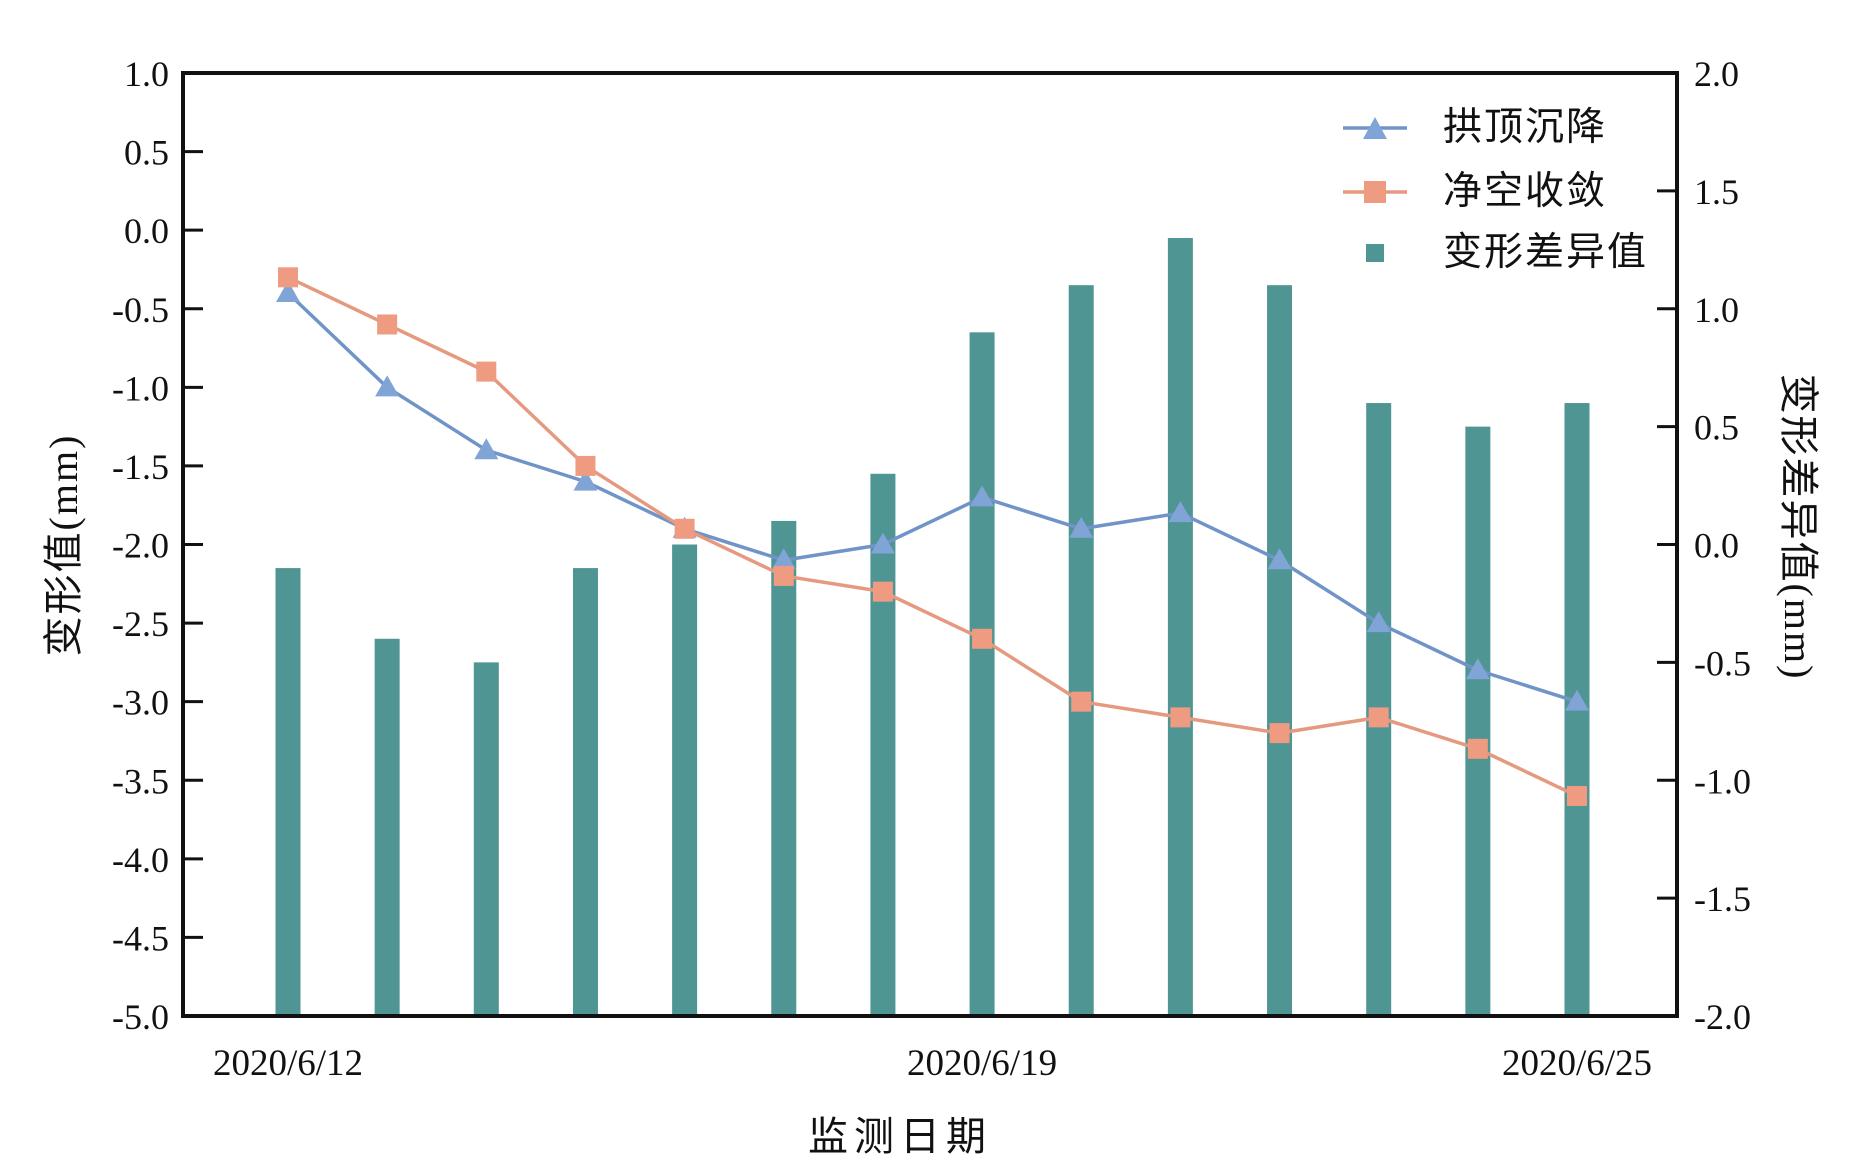  What do you see at coordinates (140, 467) in the screenshot?
I see `left-axis-tick-label: -1.5` at bounding box center [140, 467].